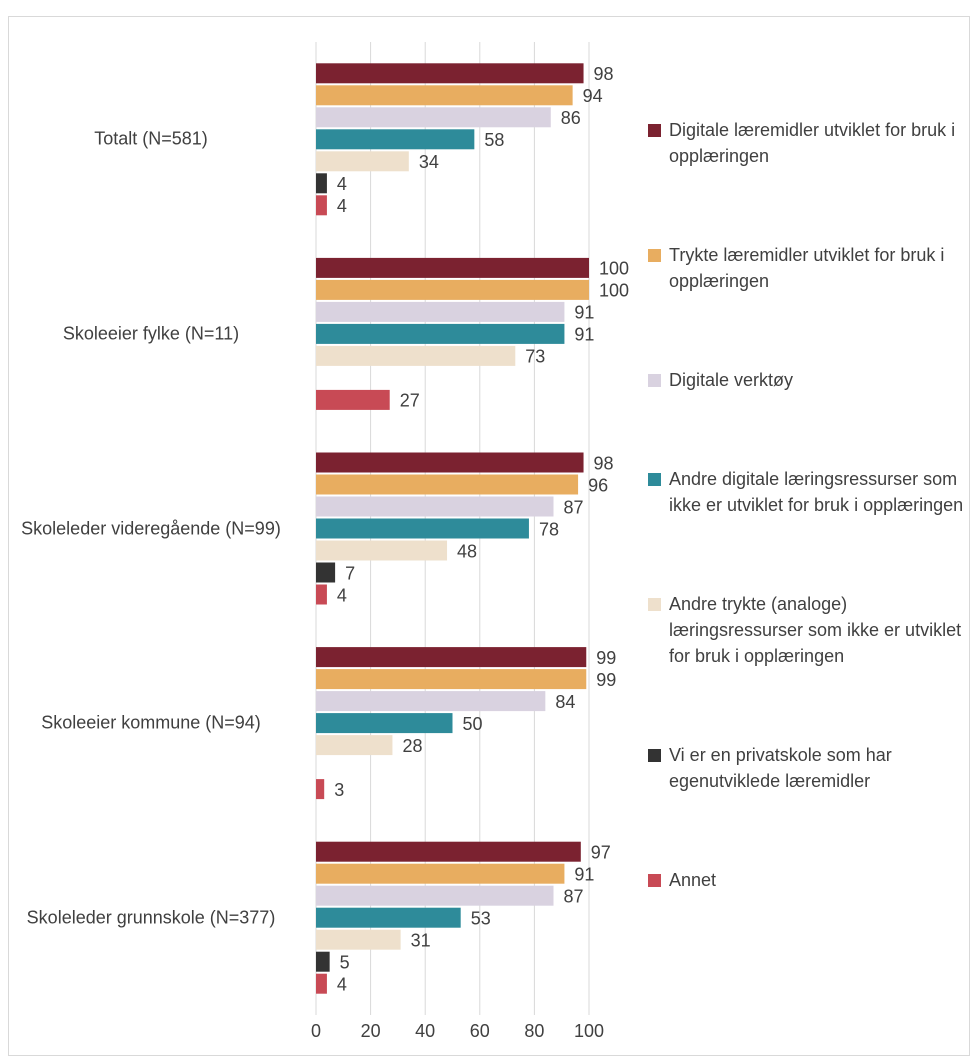 The height and width of the screenshot is (1056, 974). Describe the element at coordinates (410, 401) in the screenshot. I see `data-label: 27` at that location.